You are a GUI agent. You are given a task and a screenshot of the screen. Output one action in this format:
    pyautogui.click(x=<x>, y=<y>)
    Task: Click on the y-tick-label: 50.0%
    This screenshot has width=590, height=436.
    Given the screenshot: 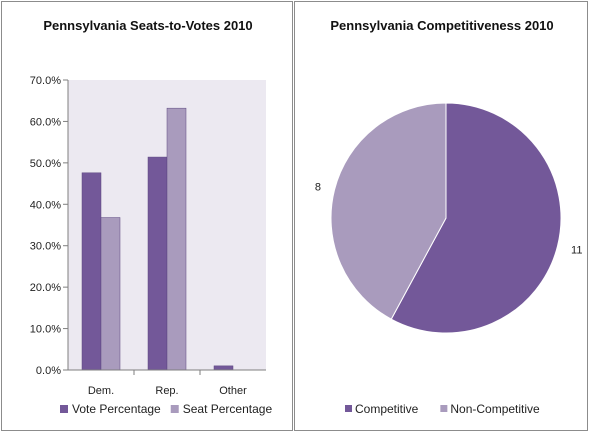 What is the action you would take?
    pyautogui.click(x=45, y=164)
    